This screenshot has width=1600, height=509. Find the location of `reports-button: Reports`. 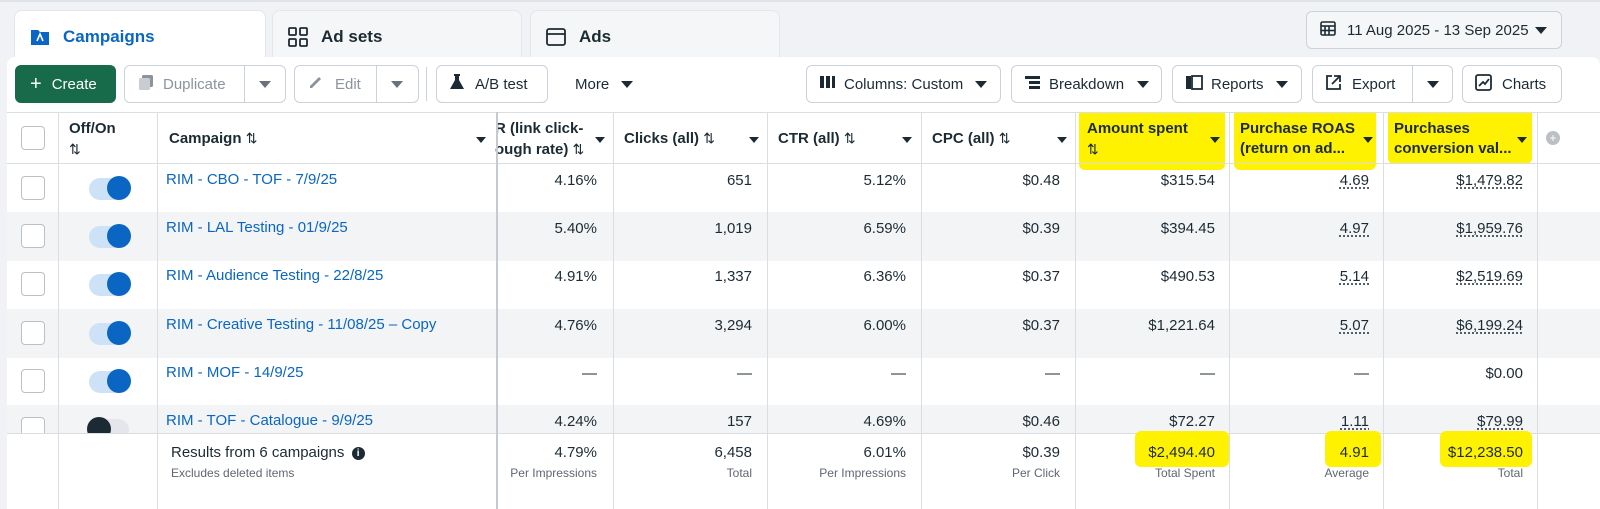

reports-button: Reports is located at coordinates (1237, 84).